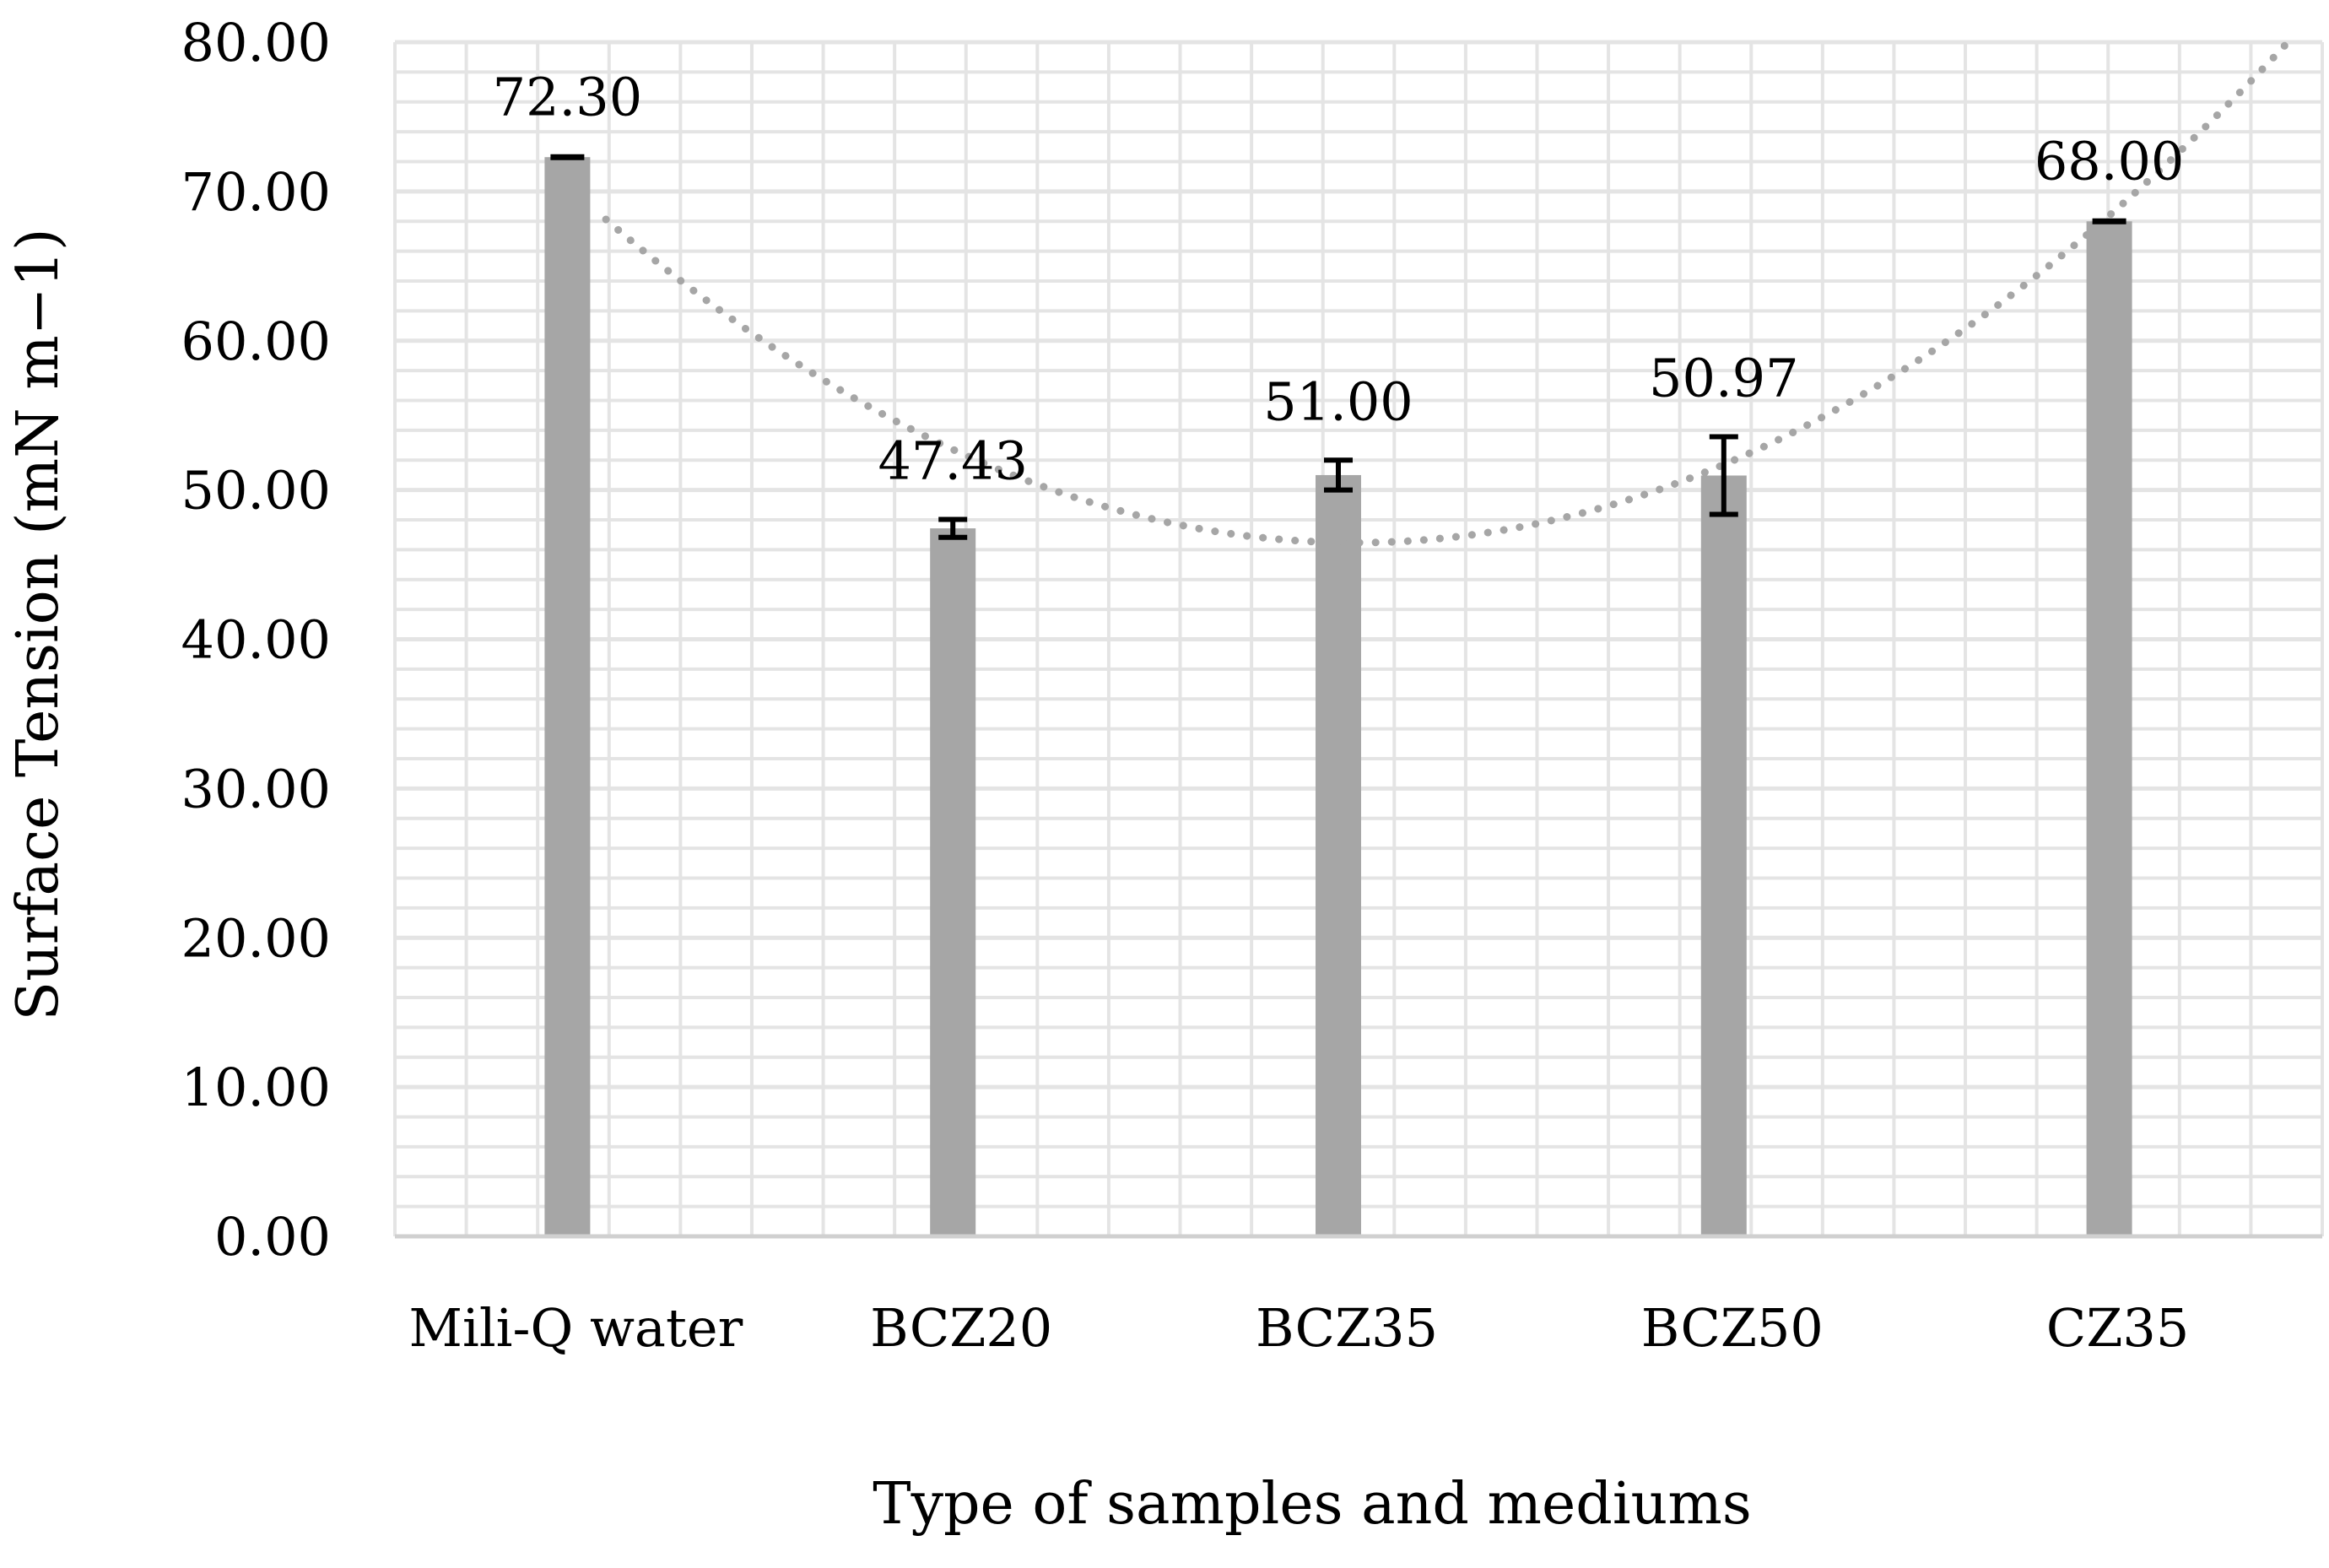 This screenshot has width=2329, height=1568. I want to click on y-tick-label: 30.00, so click(256, 788).